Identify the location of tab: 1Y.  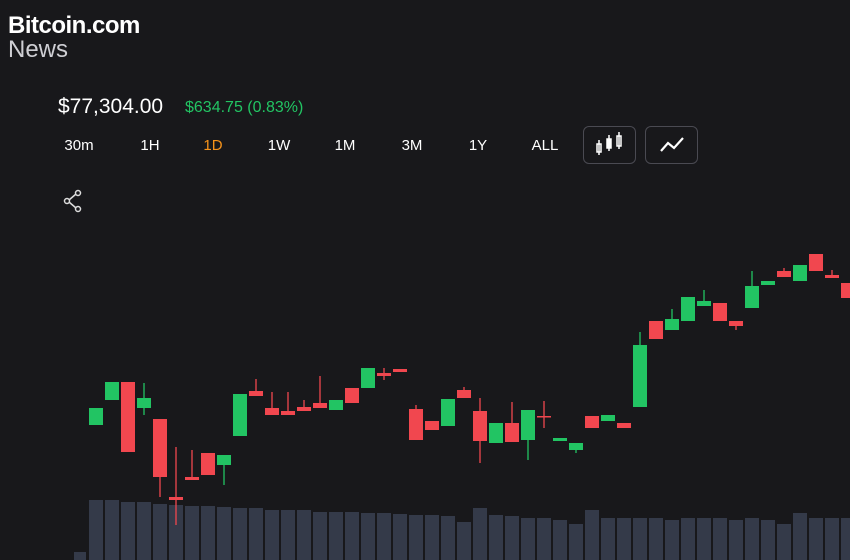
(478, 145).